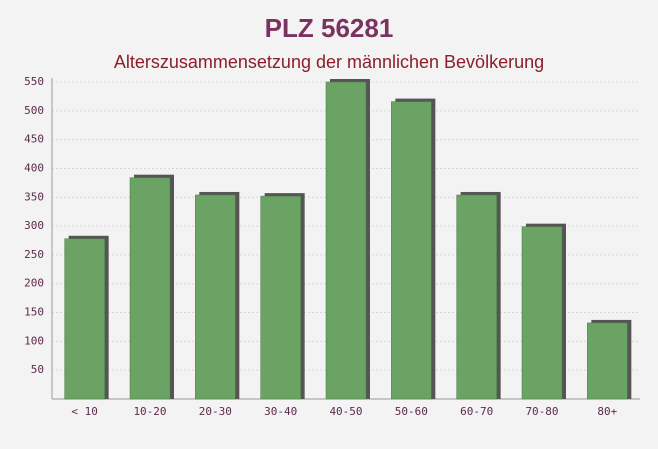 The width and height of the screenshot is (658, 449). What do you see at coordinates (34, 312) in the screenshot?
I see `y-tick-label: 150` at bounding box center [34, 312].